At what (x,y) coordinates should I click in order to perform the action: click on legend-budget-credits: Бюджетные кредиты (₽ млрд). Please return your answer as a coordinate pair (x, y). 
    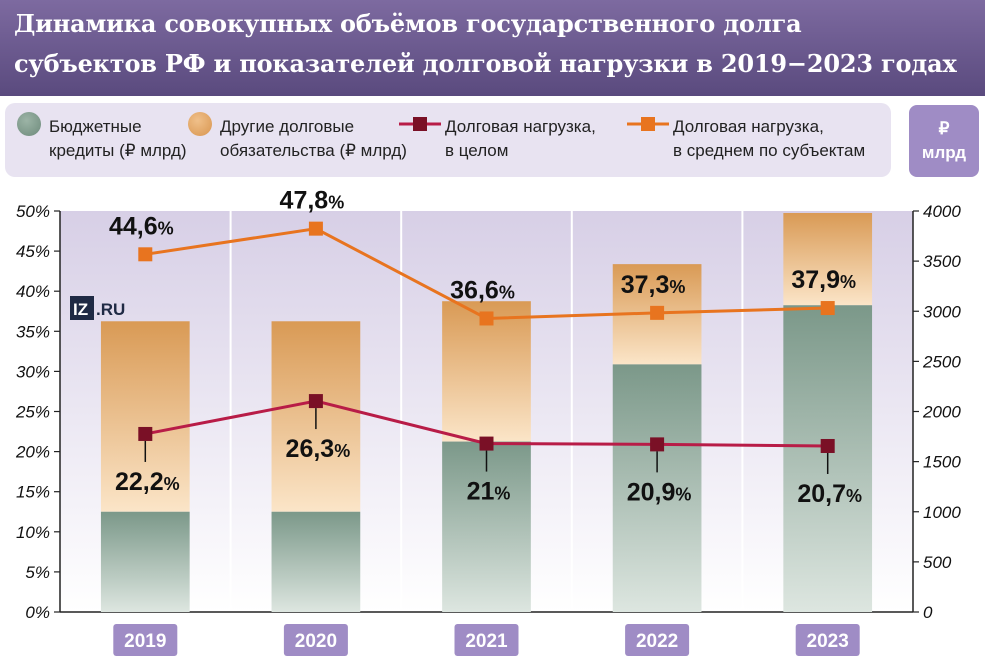
    Looking at the image, I should click on (118, 139).